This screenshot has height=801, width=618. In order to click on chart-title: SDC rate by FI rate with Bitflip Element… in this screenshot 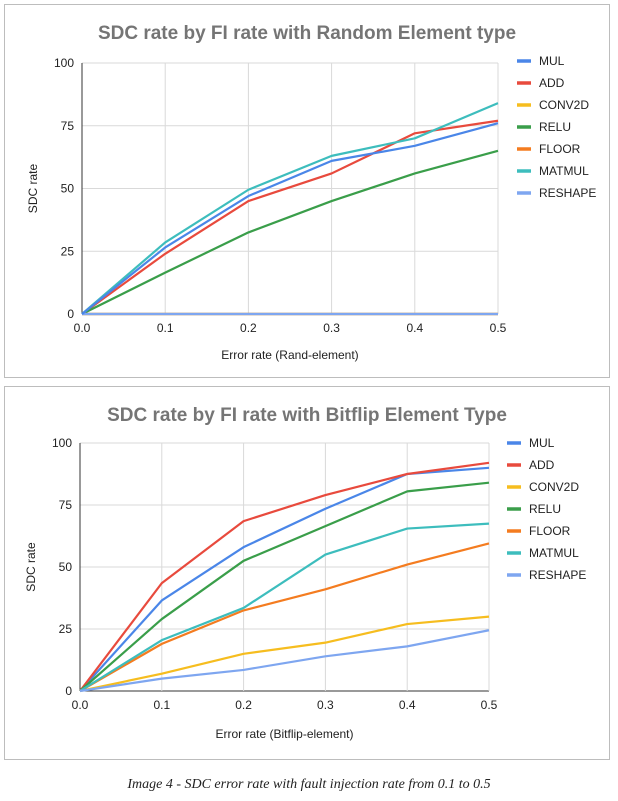, I will do `click(307, 415)`.